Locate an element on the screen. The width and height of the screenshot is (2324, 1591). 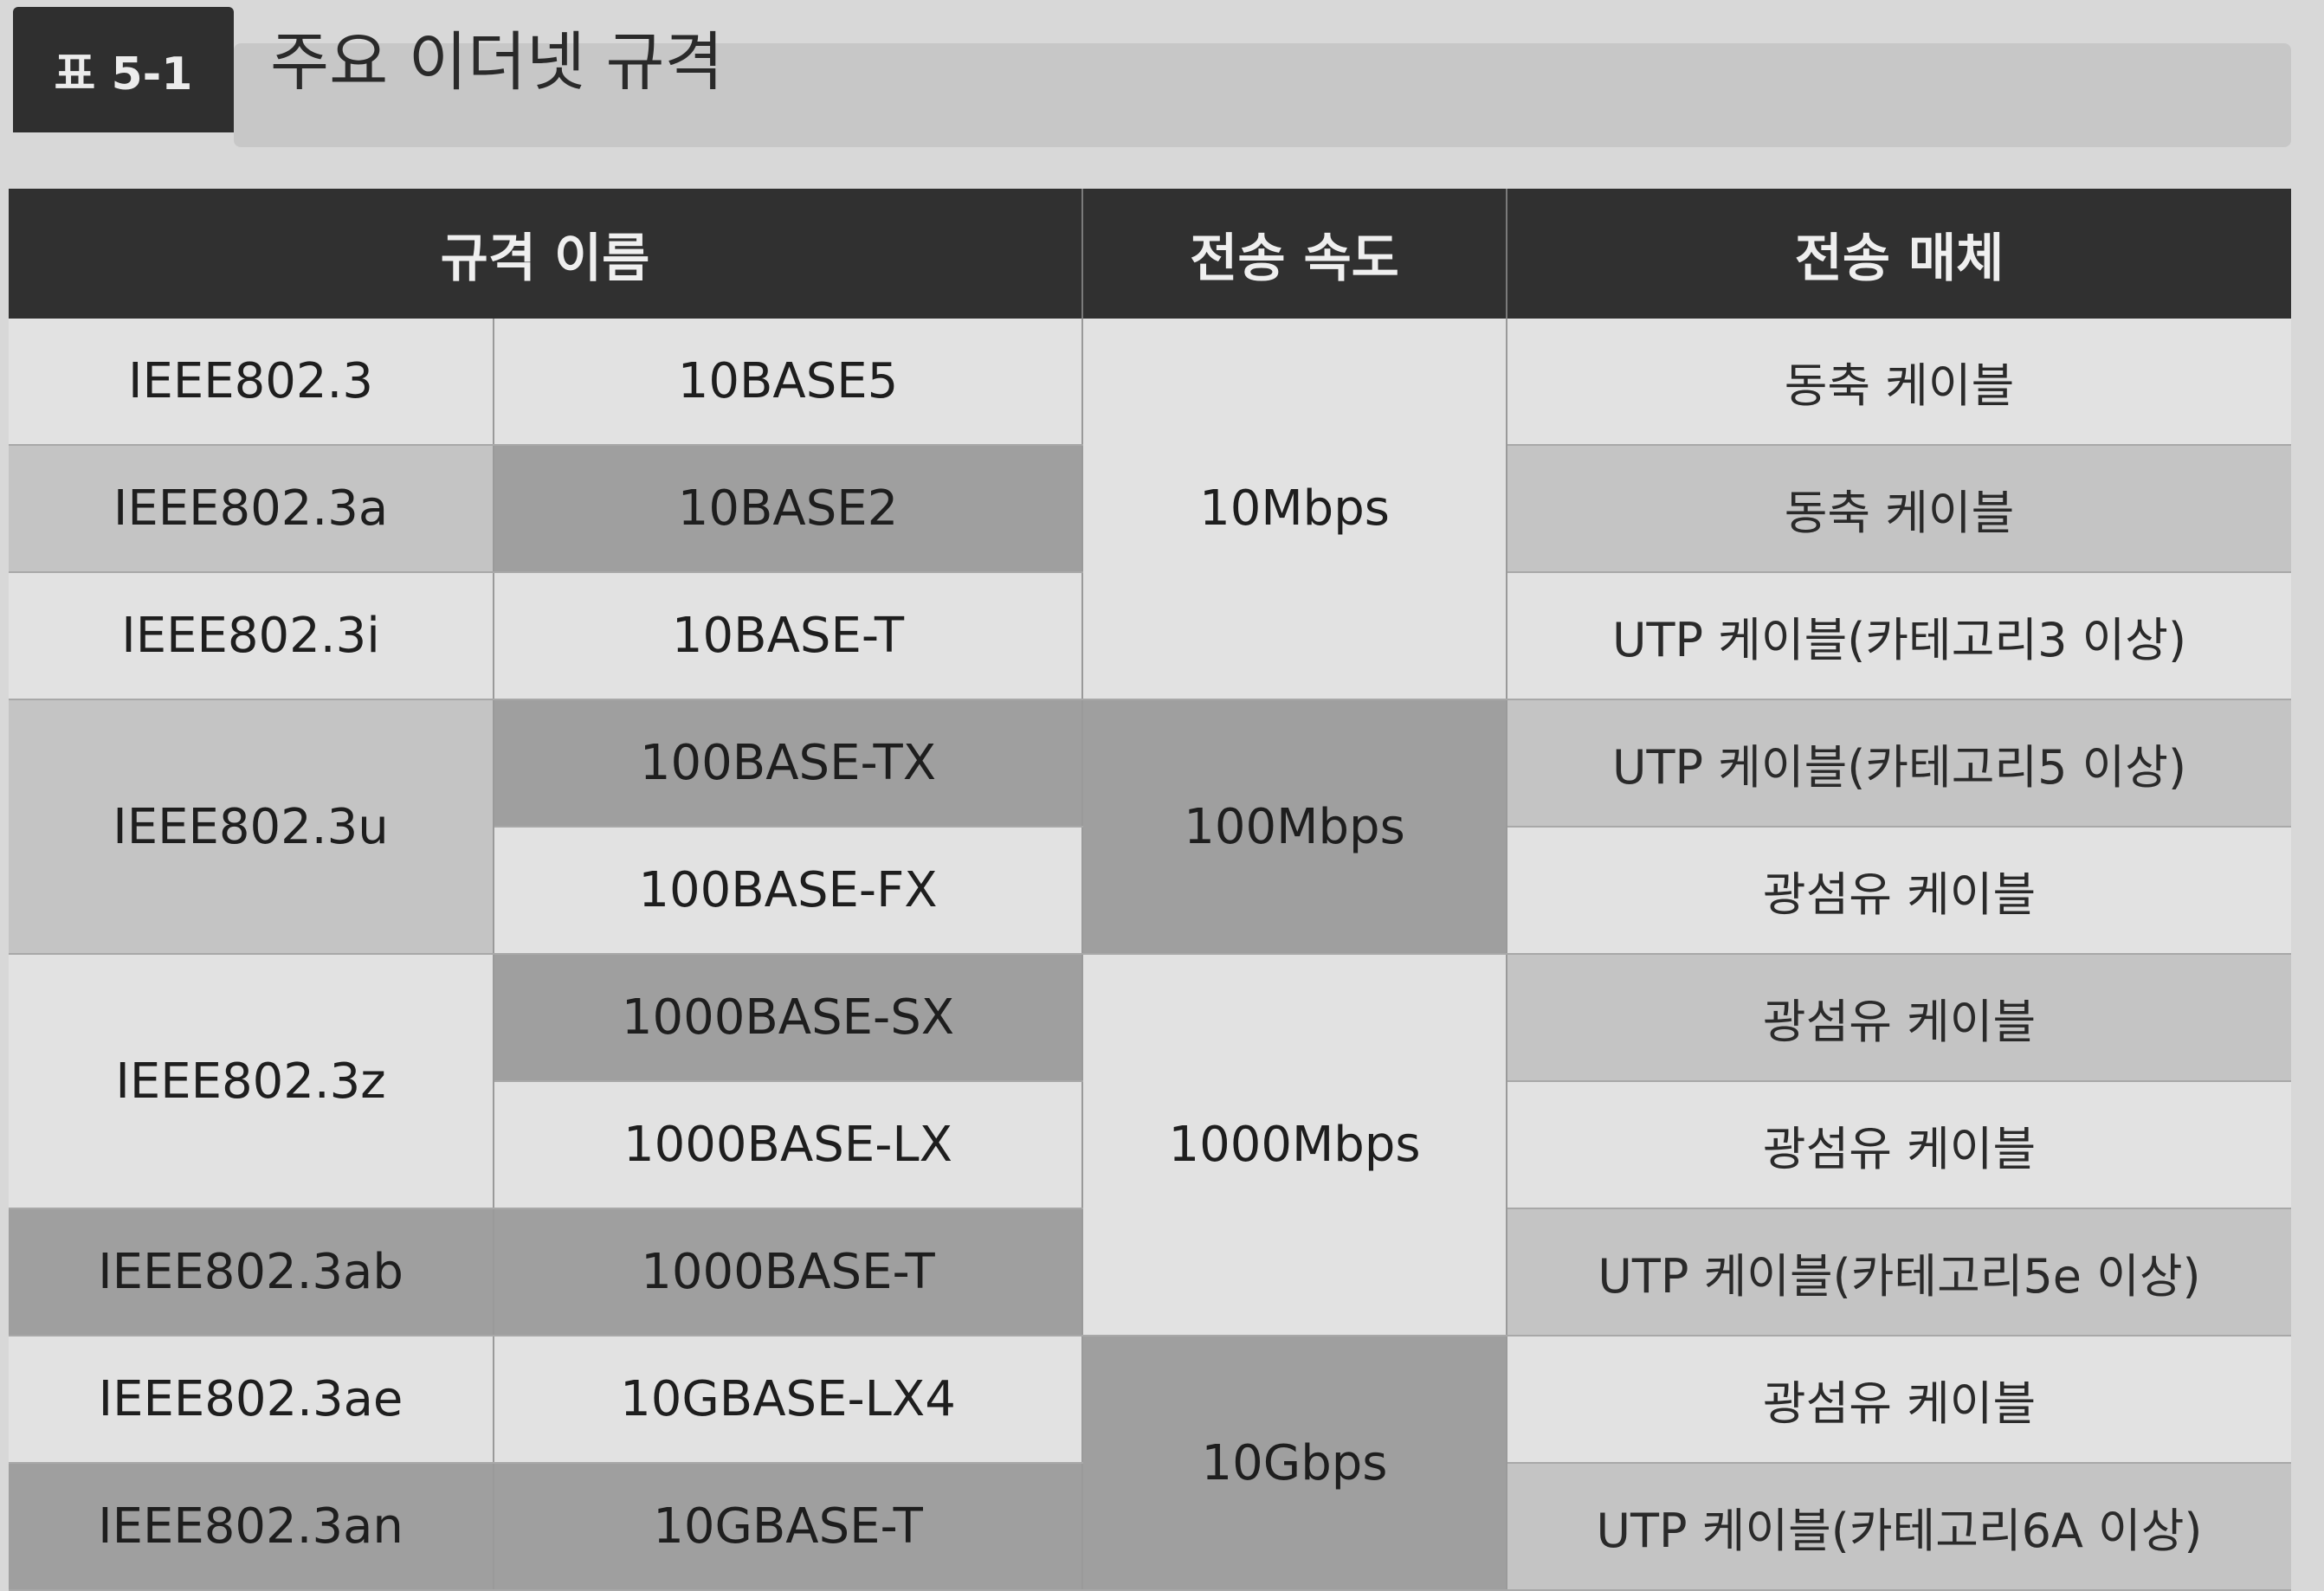
standard-name-cell: IEEE802.3u is located at coordinates (252, 827).